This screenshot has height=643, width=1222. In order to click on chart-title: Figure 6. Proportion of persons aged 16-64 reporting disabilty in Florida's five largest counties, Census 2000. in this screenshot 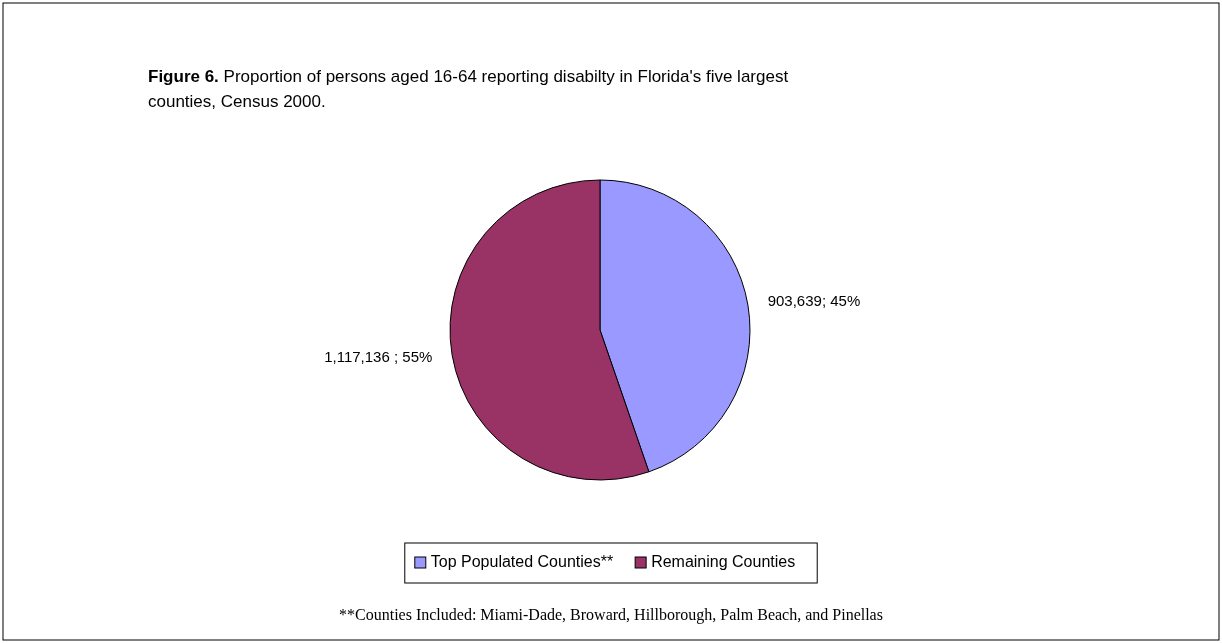, I will do `click(468, 89)`.